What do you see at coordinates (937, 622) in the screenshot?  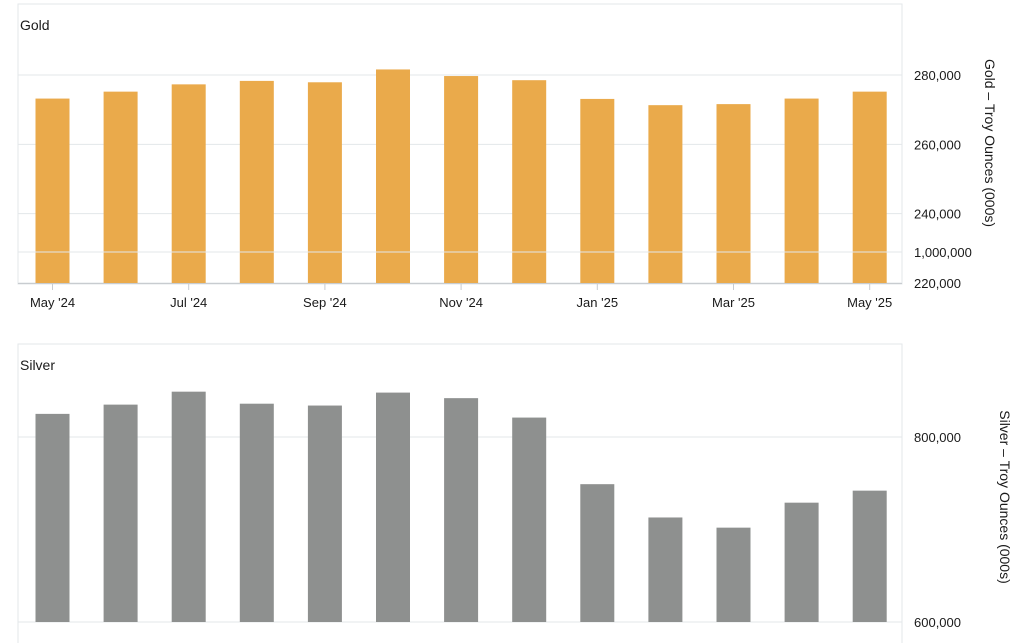 I see `silver-y-tick-label: 600,000` at bounding box center [937, 622].